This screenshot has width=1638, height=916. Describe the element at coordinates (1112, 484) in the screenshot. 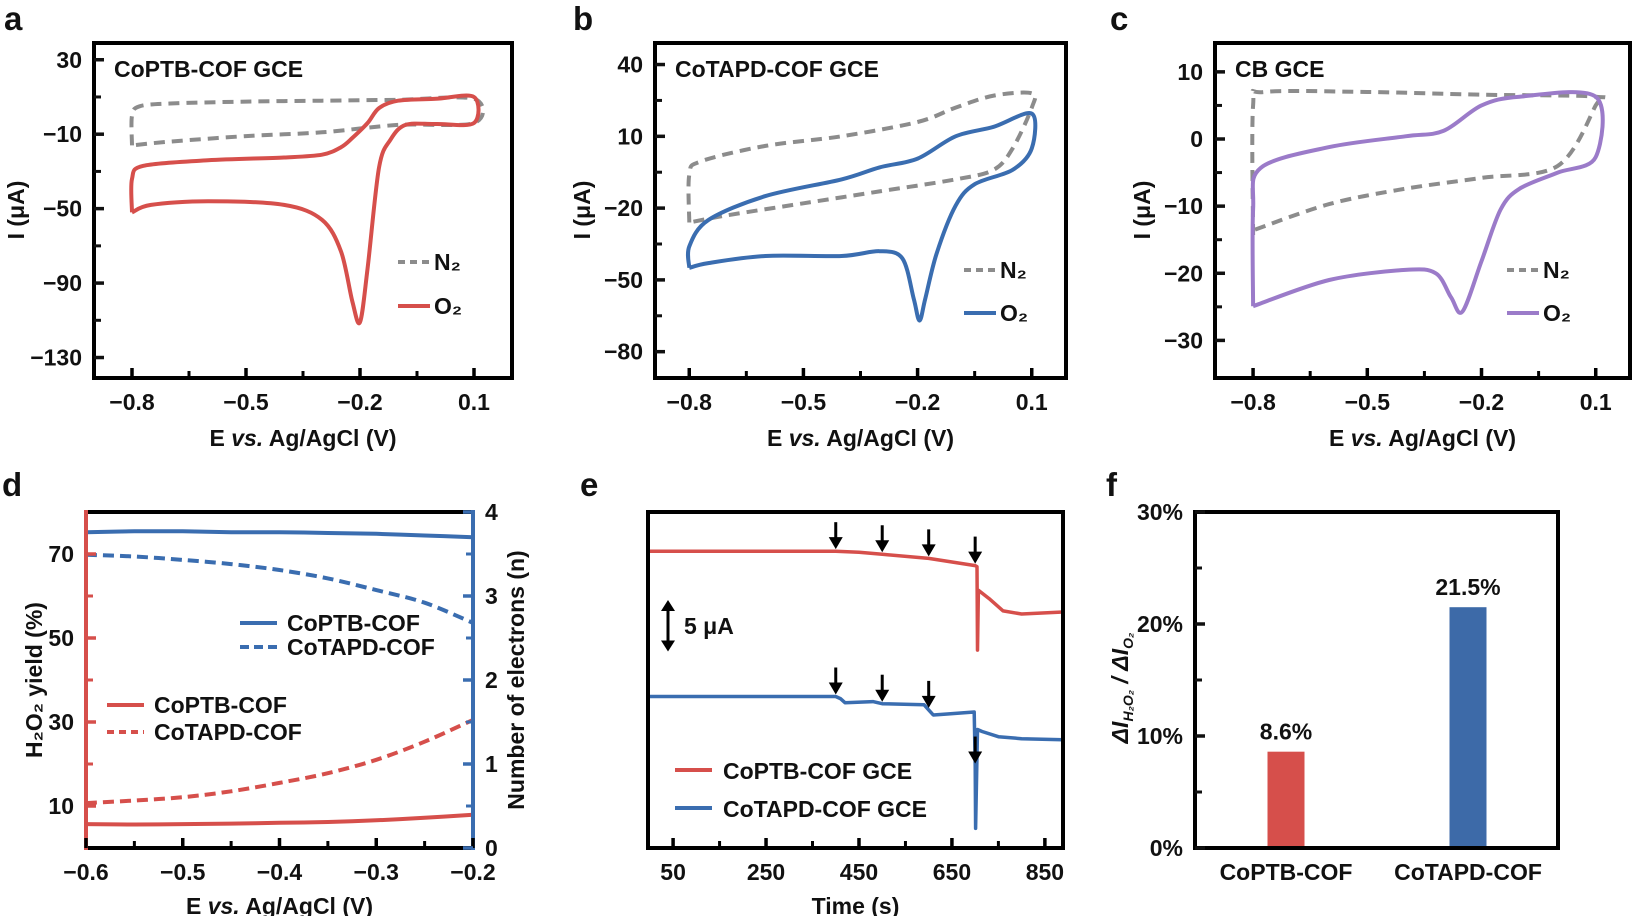

I see `panel-letter: f` at that location.